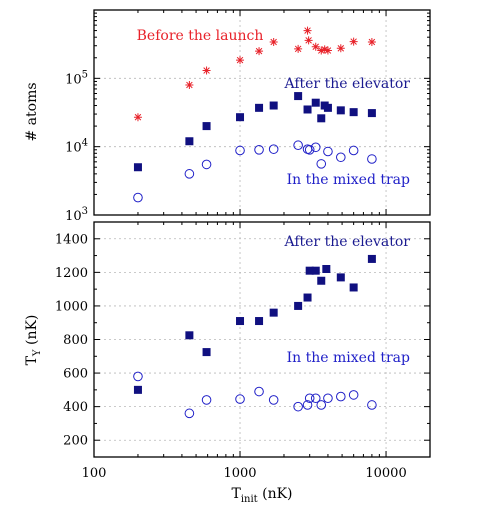  What do you see at coordinates (94, 473) in the screenshot?
I see `x-tick-label: 100` at bounding box center [94, 473].